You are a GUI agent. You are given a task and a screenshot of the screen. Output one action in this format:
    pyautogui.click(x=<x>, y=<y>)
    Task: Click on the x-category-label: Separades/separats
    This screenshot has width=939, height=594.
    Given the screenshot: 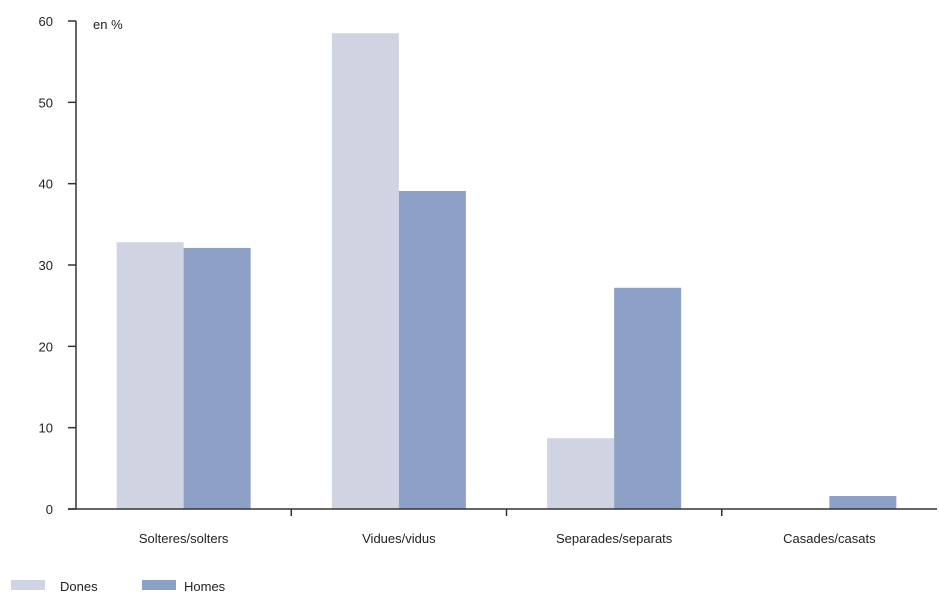 What is the action you would take?
    pyautogui.click(x=614, y=538)
    